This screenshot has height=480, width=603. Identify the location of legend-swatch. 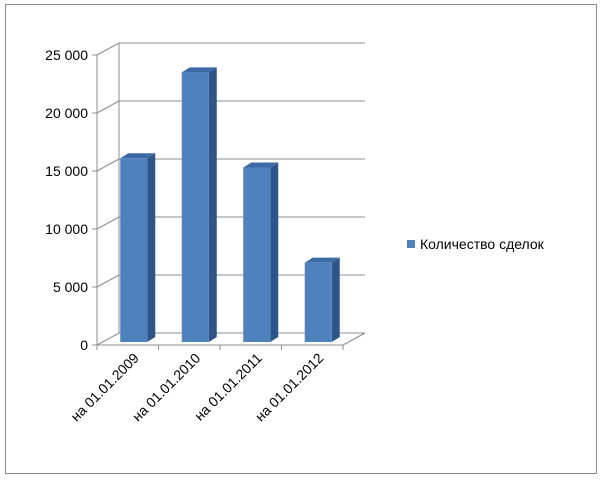
(411, 244).